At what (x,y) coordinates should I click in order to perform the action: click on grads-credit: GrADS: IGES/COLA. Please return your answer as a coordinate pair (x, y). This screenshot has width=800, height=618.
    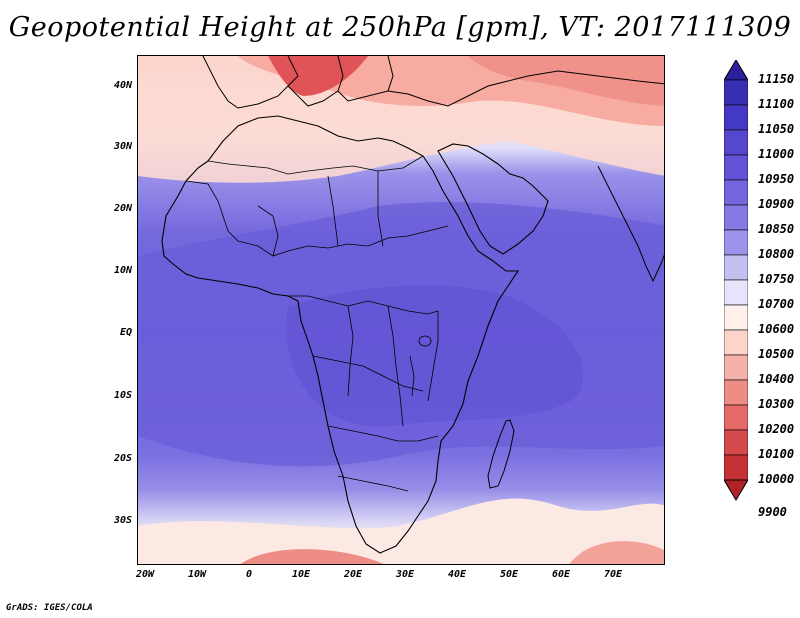
    Looking at the image, I should click on (49, 608).